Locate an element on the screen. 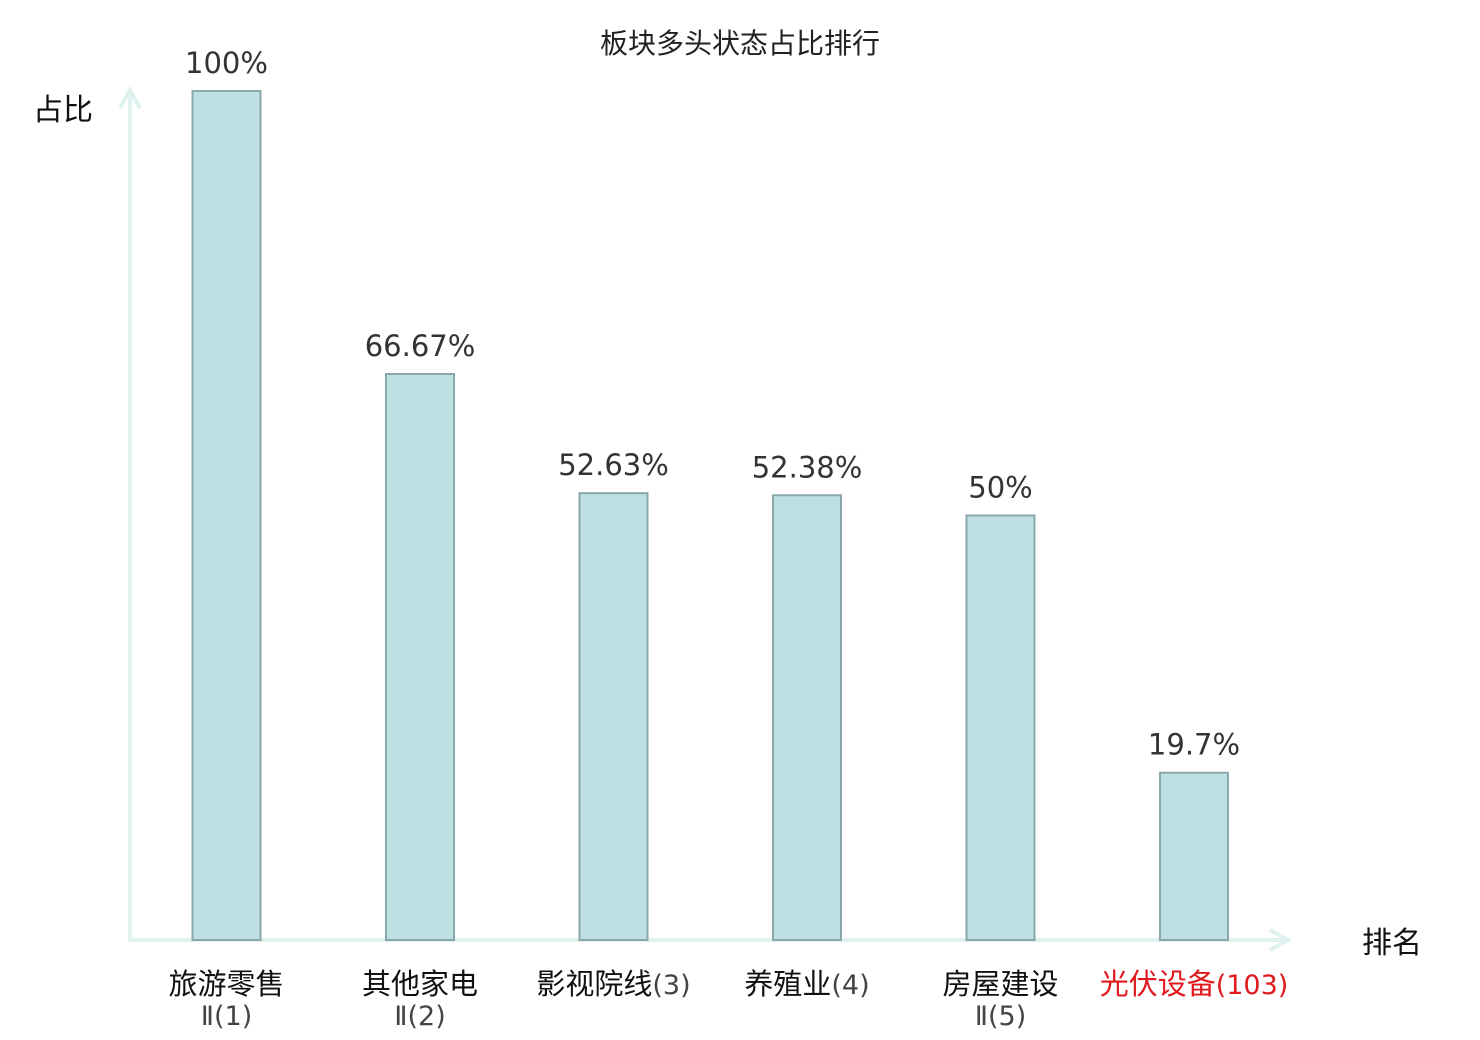 The width and height of the screenshot is (1480, 1040). category-label-6: 光伏设备(103) is located at coordinates (1194, 984).